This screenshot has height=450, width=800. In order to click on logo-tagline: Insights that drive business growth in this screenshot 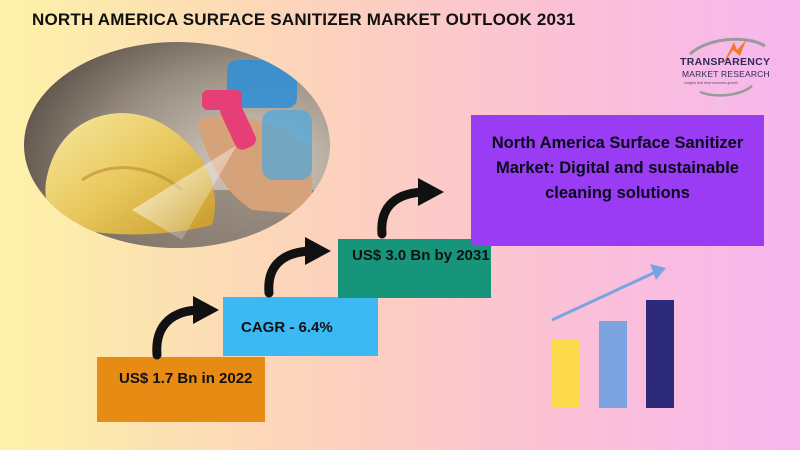, I will do `click(711, 83)`.